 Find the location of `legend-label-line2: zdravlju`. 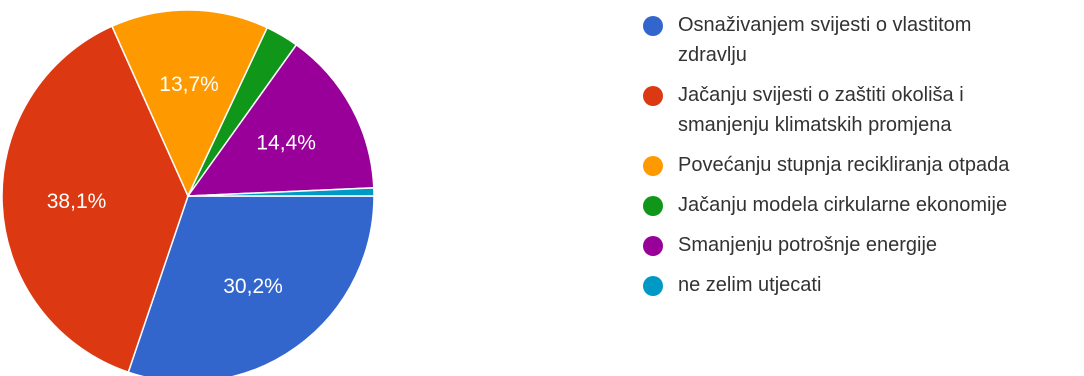

legend-label-line2: zdravlju is located at coordinates (712, 55).